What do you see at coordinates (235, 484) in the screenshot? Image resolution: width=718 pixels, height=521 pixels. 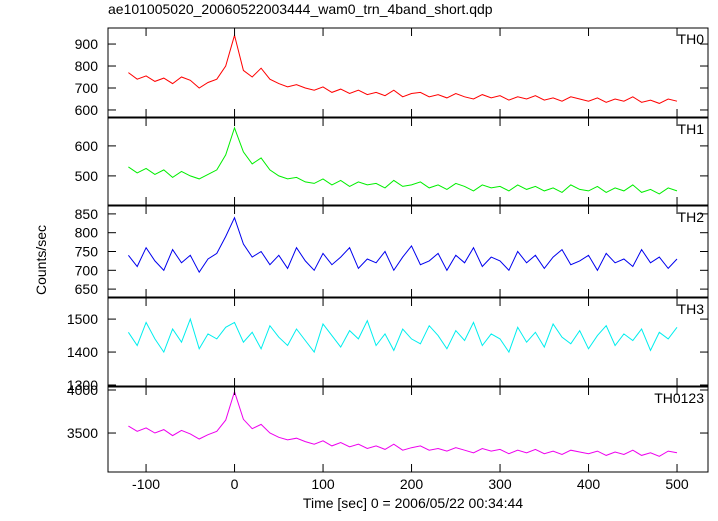 I see `x-tick-label: 0` at bounding box center [235, 484].